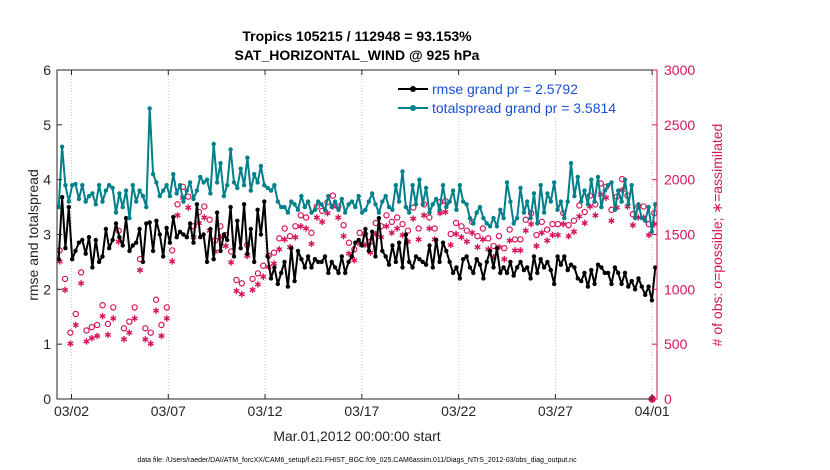 The width and height of the screenshot is (830, 470). What do you see at coordinates (265, 411) in the screenshot?
I see `x-tick-label: 03/12` at bounding box center [265, 411].